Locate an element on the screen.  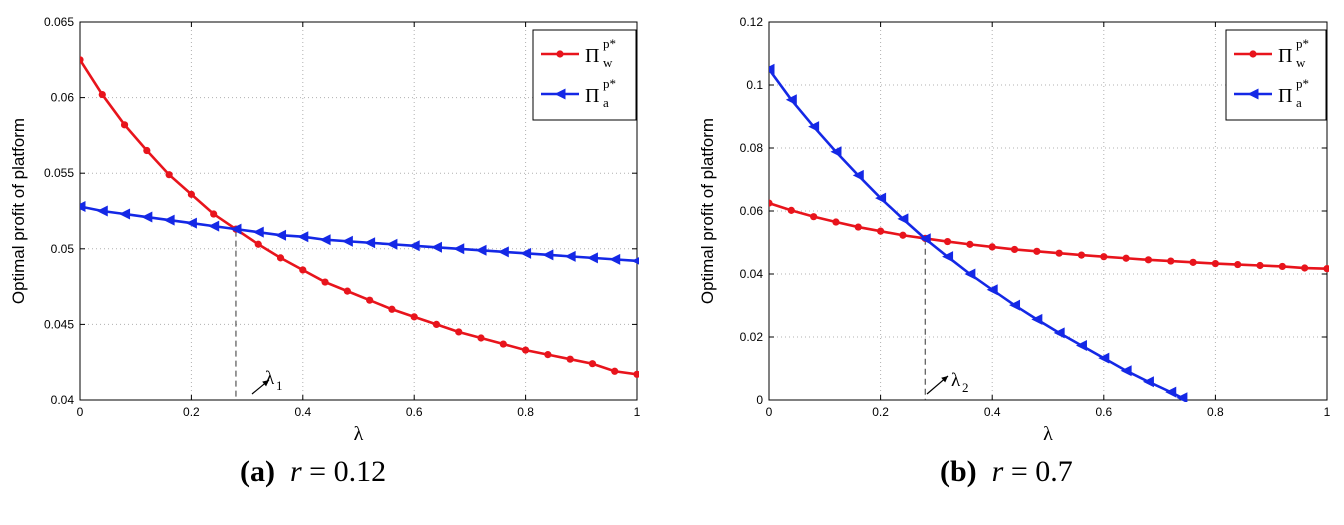
x-axis-label: λ is located at coordinates (359, 434).